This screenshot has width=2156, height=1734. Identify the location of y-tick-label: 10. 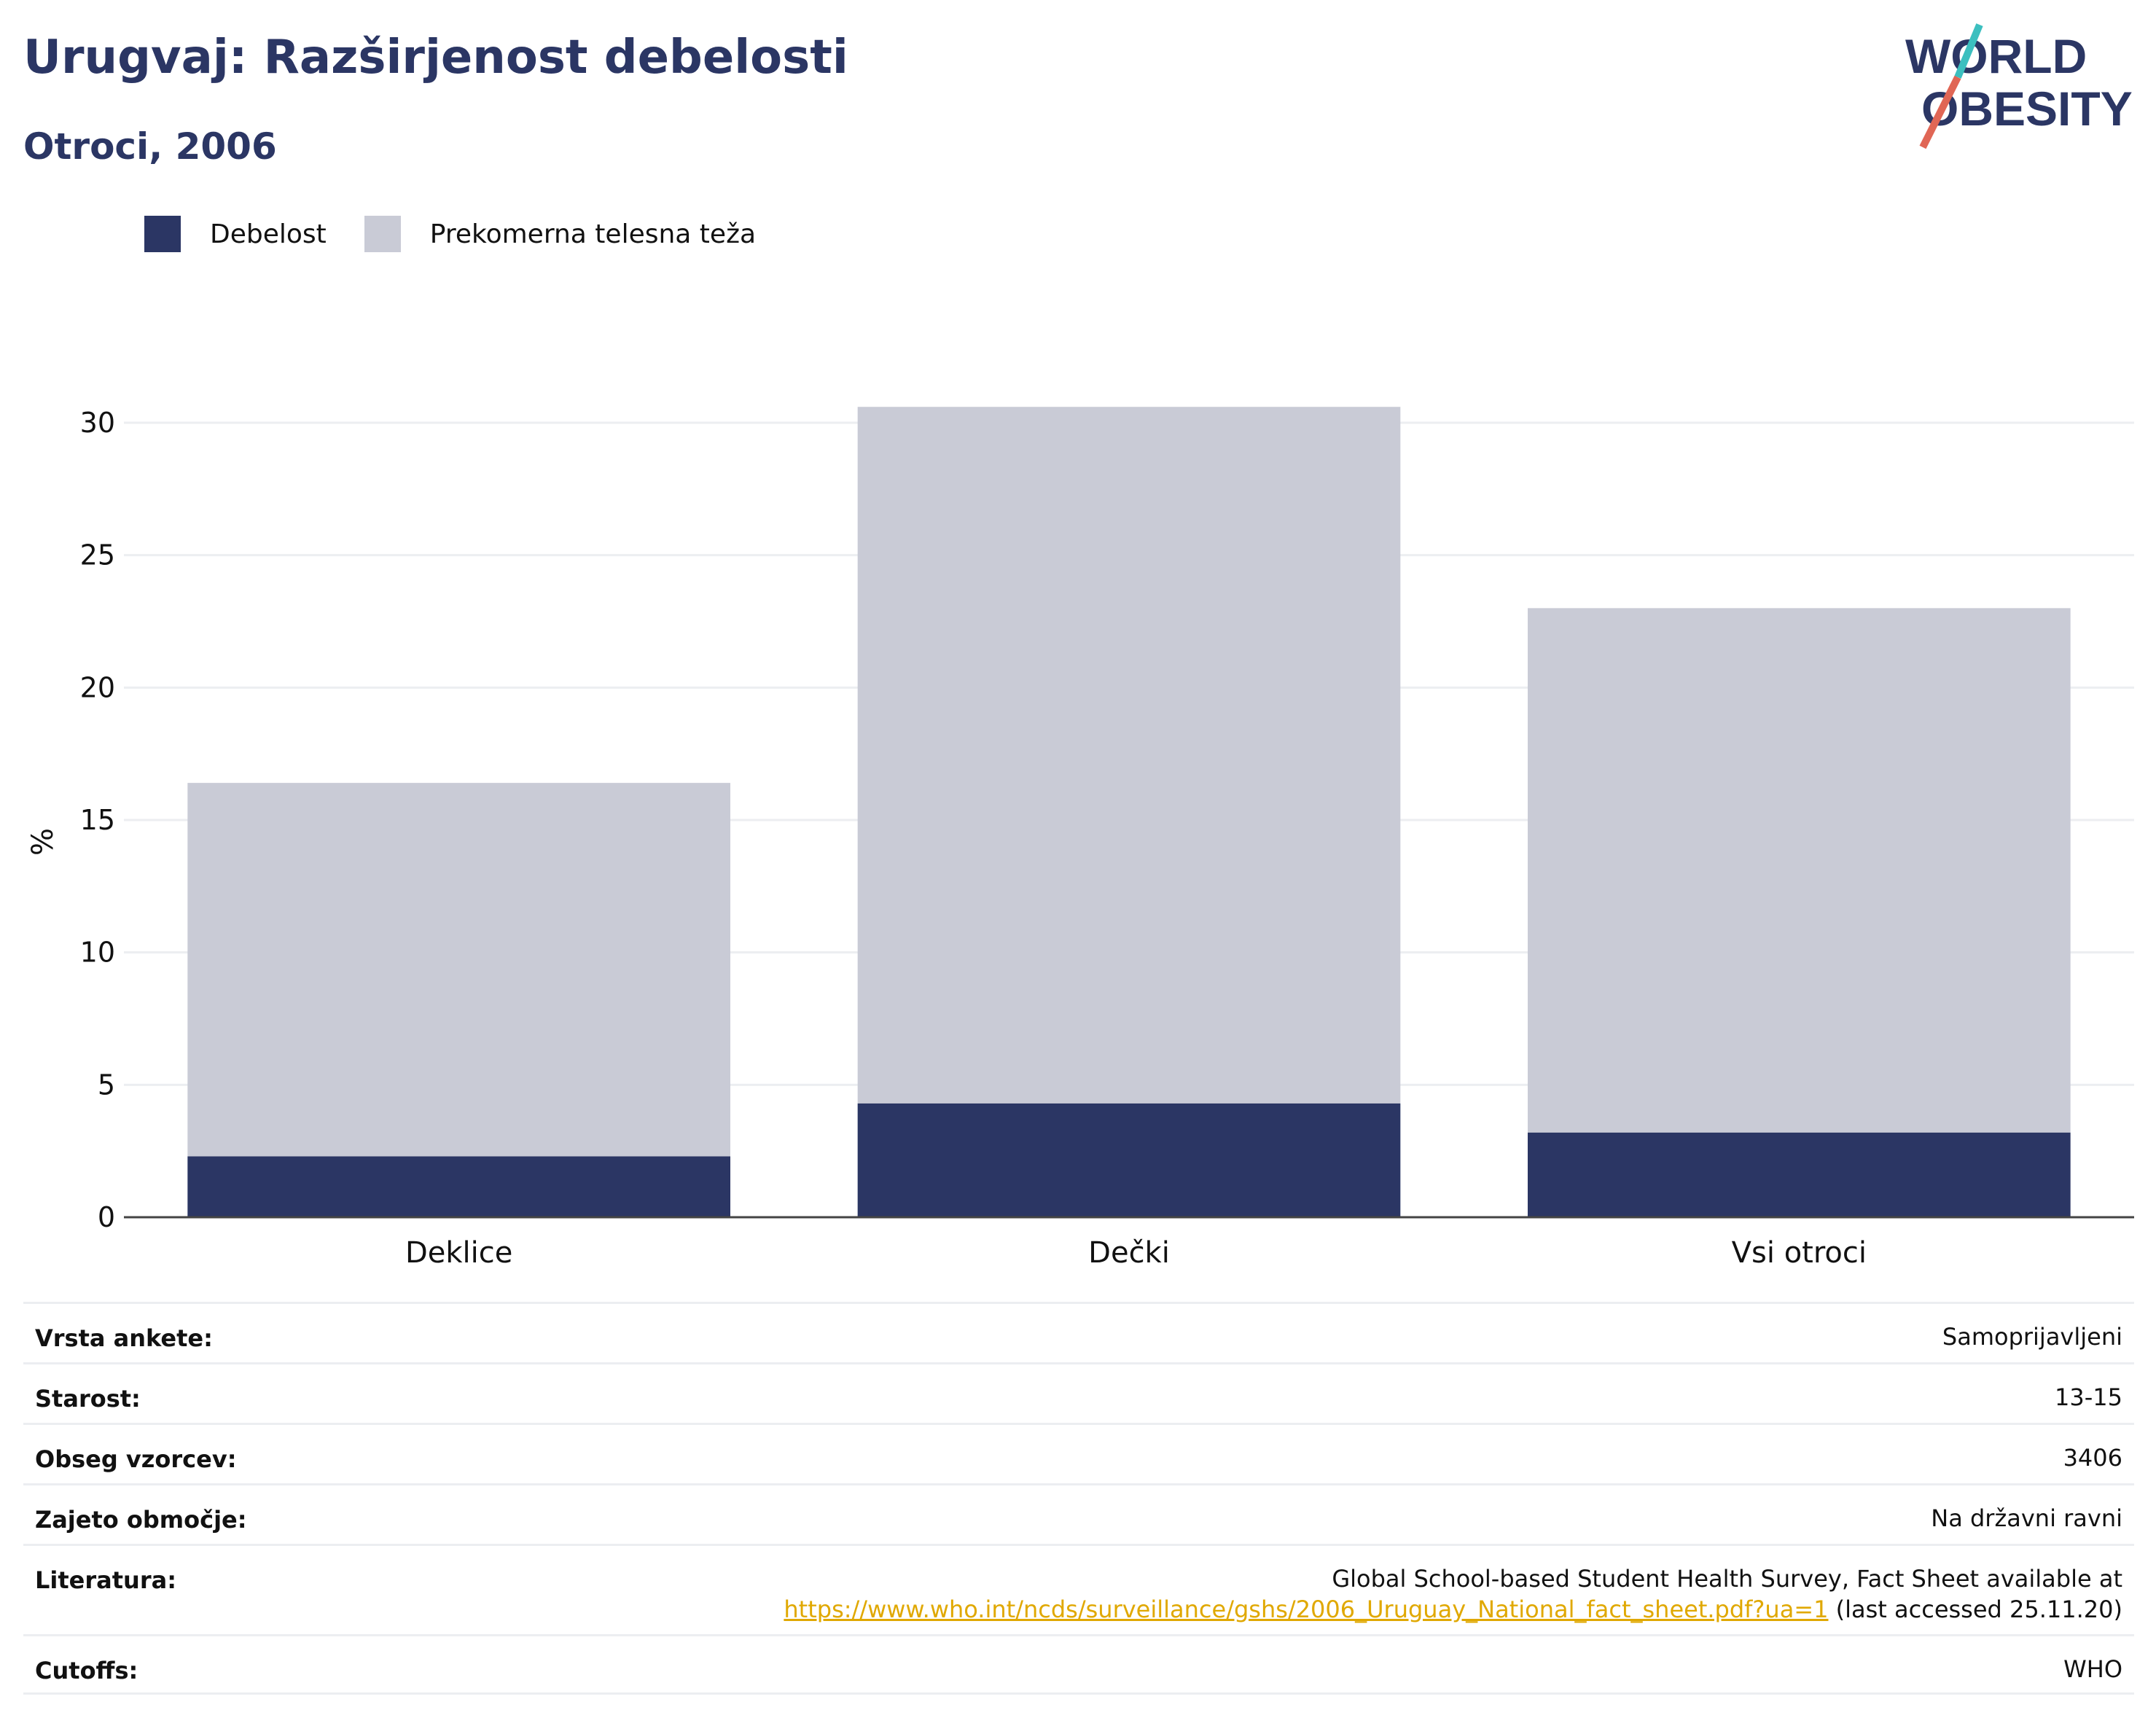
(98, 953).